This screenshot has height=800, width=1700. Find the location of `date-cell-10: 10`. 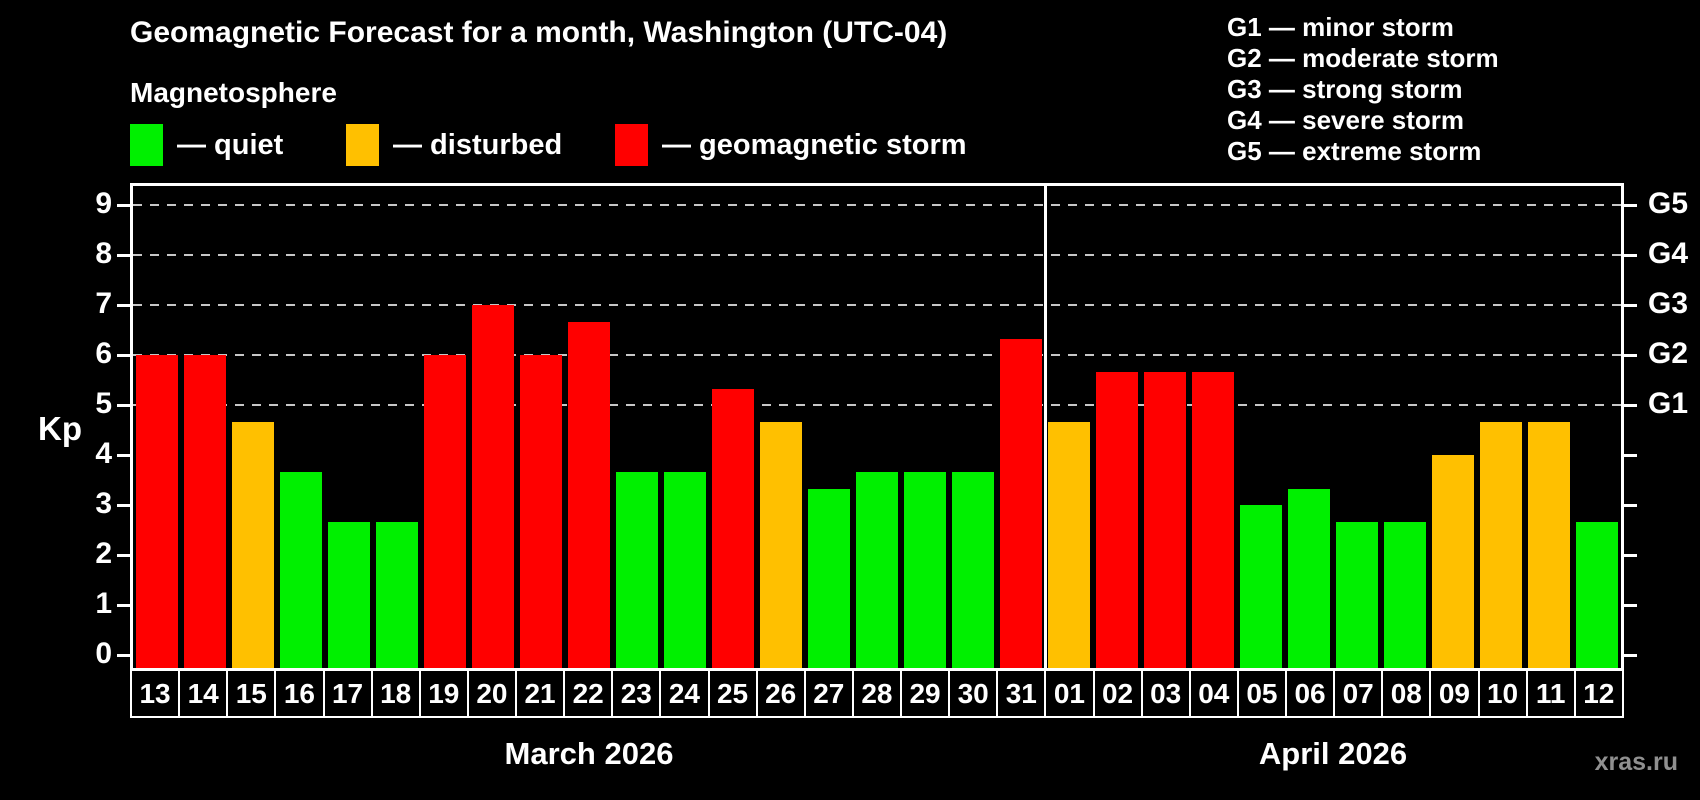

date-cell-10: 10 is located at coordinates (1502, 693).